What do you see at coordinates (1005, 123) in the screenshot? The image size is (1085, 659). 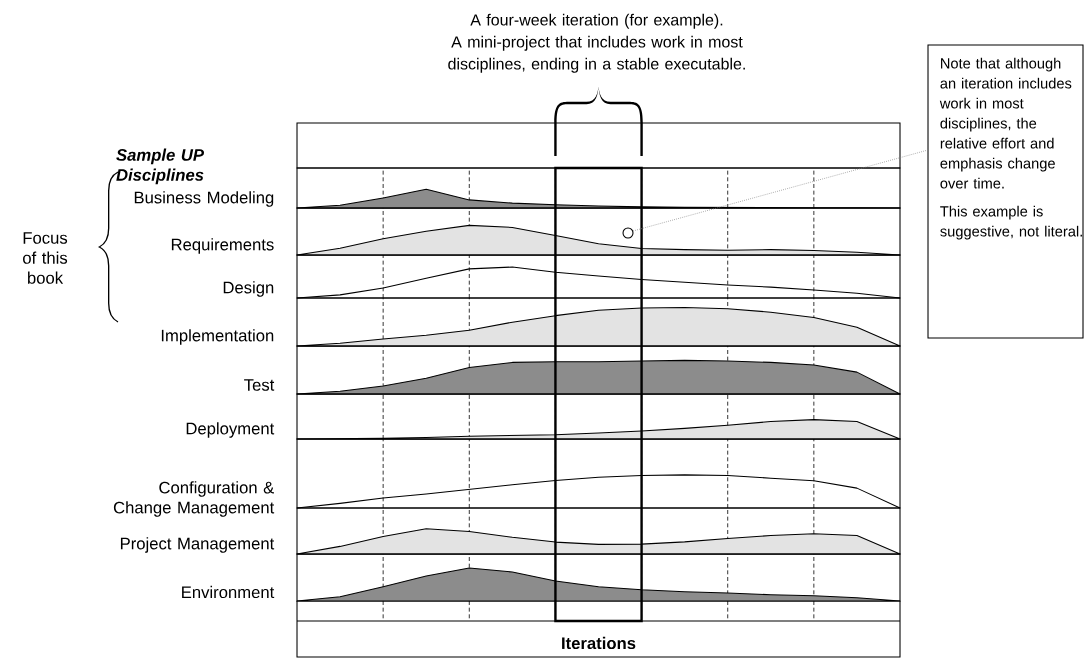 I see `text: Note that although an iteration includes work in most disciplines, the relative effort and emphasis change over time.` at bounding box center [1005, 123].